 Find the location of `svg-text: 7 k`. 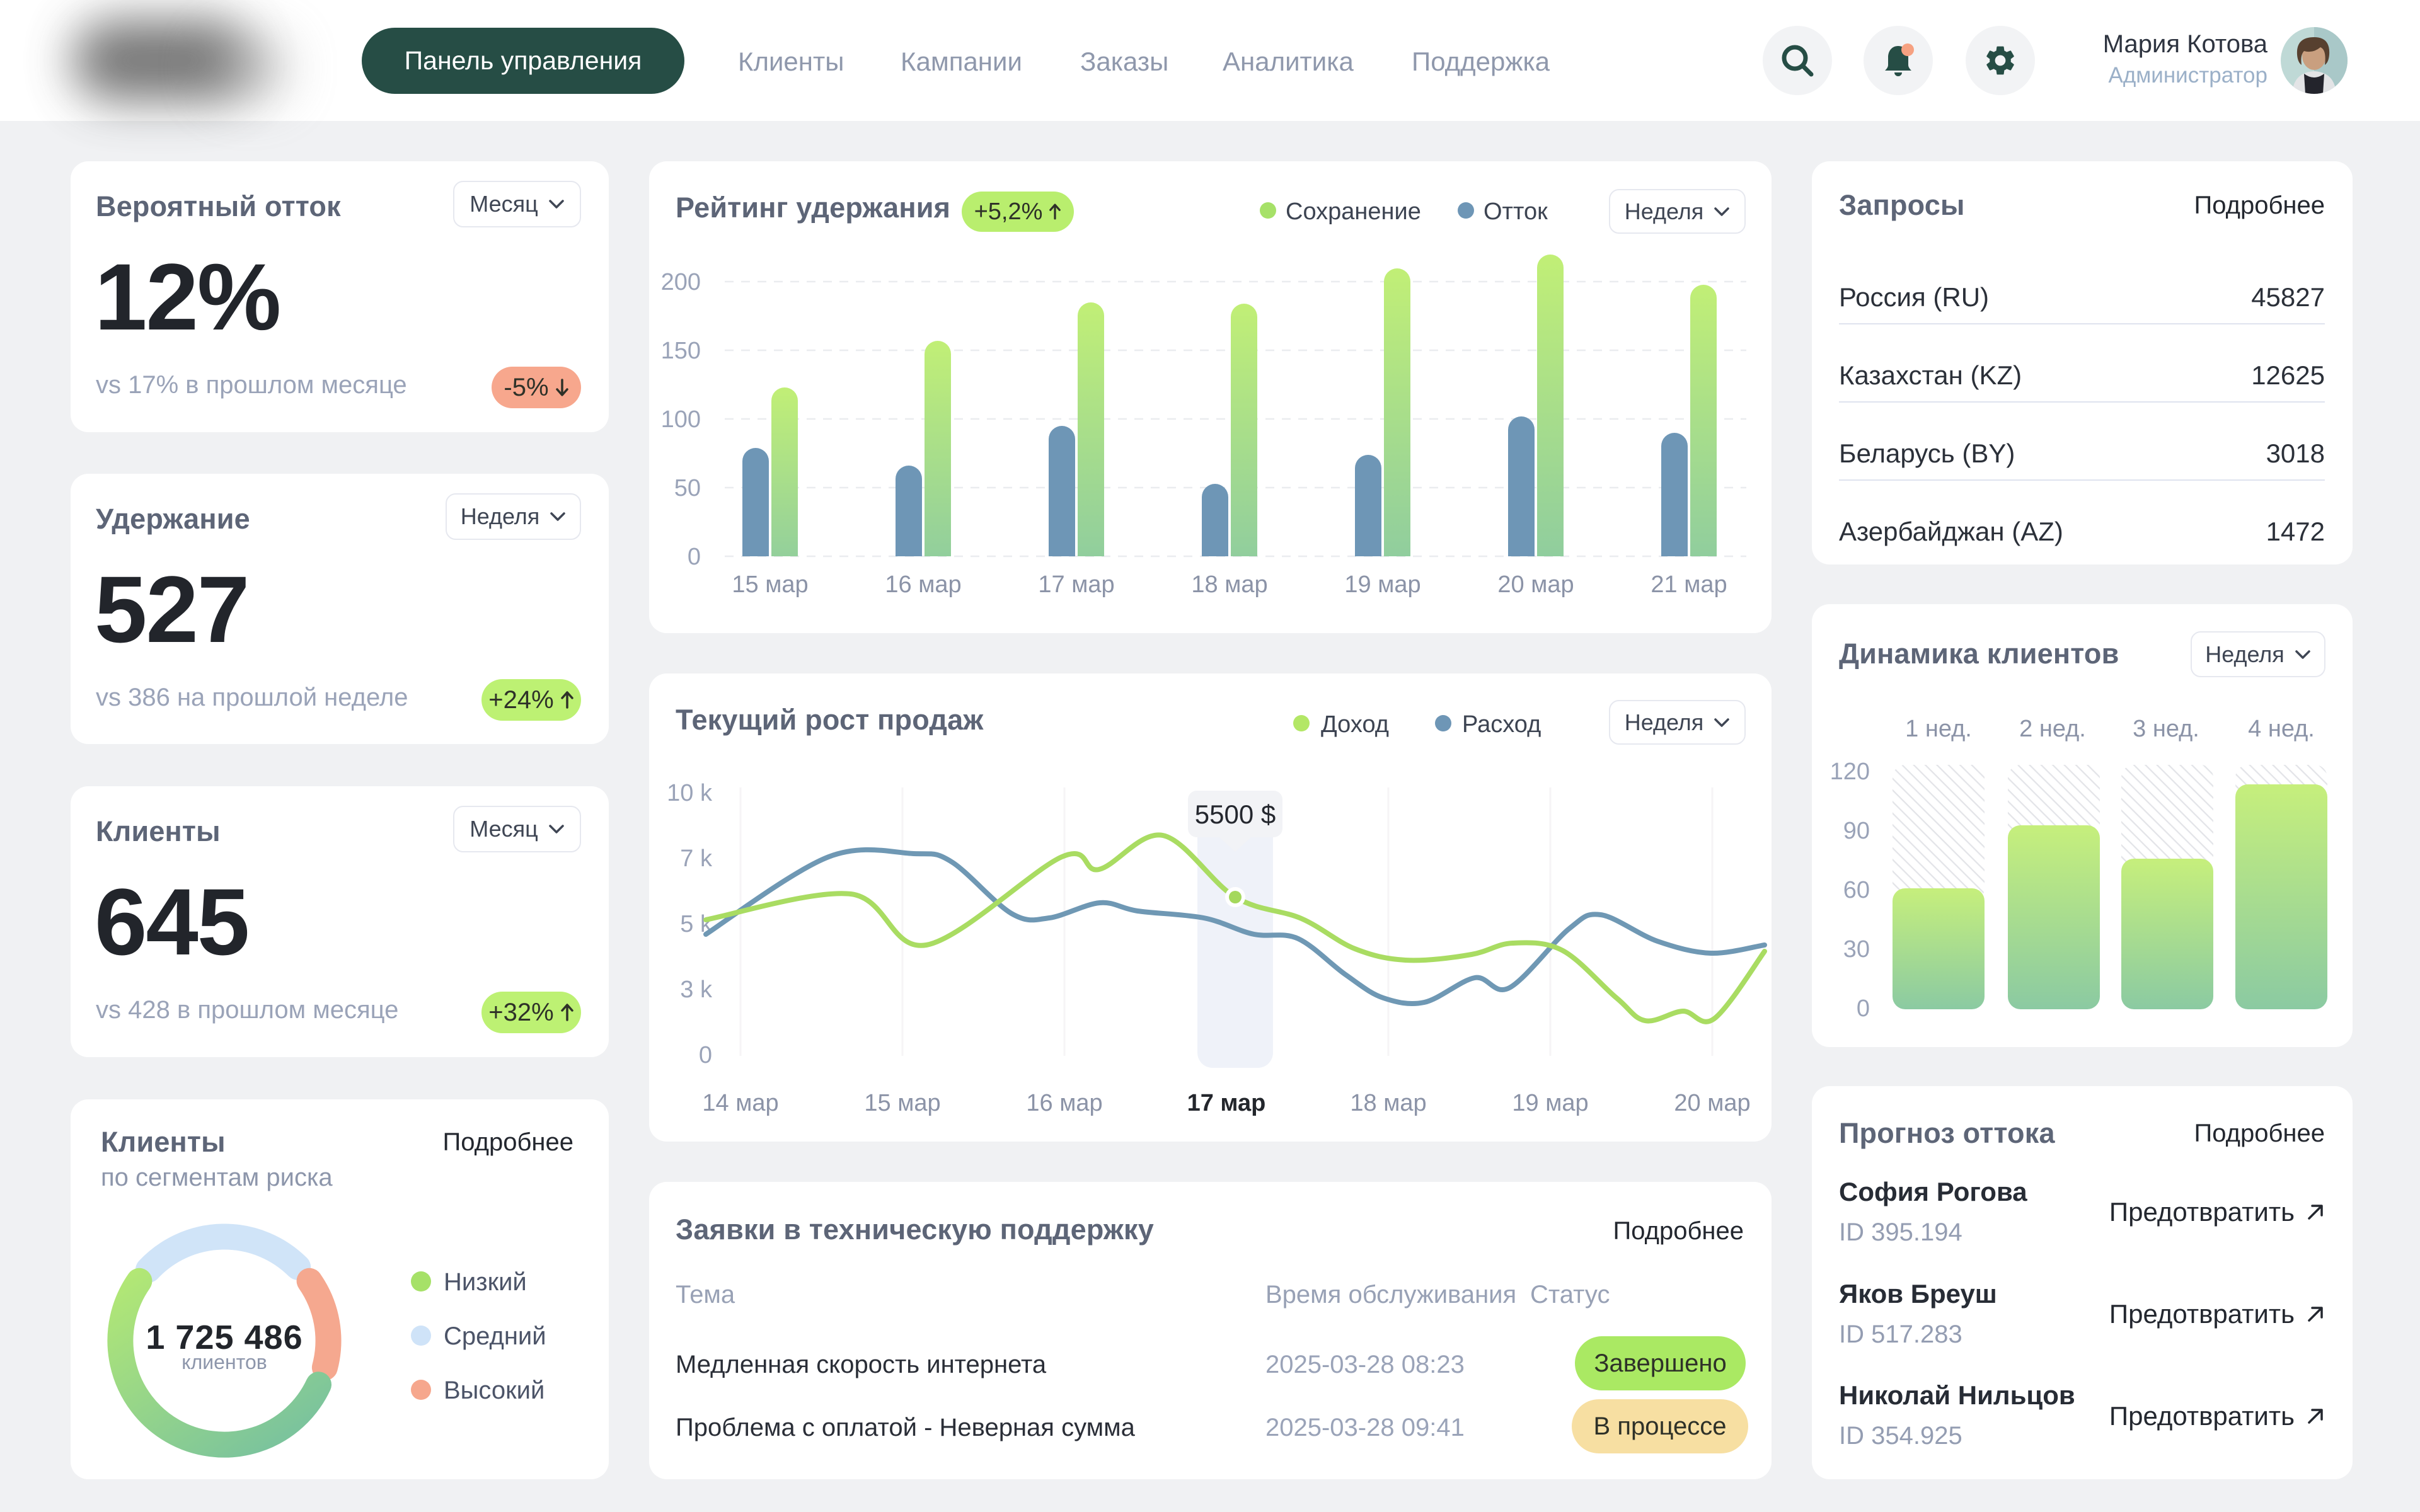

svg-text: 7 k is located at coordinates (696, 858).